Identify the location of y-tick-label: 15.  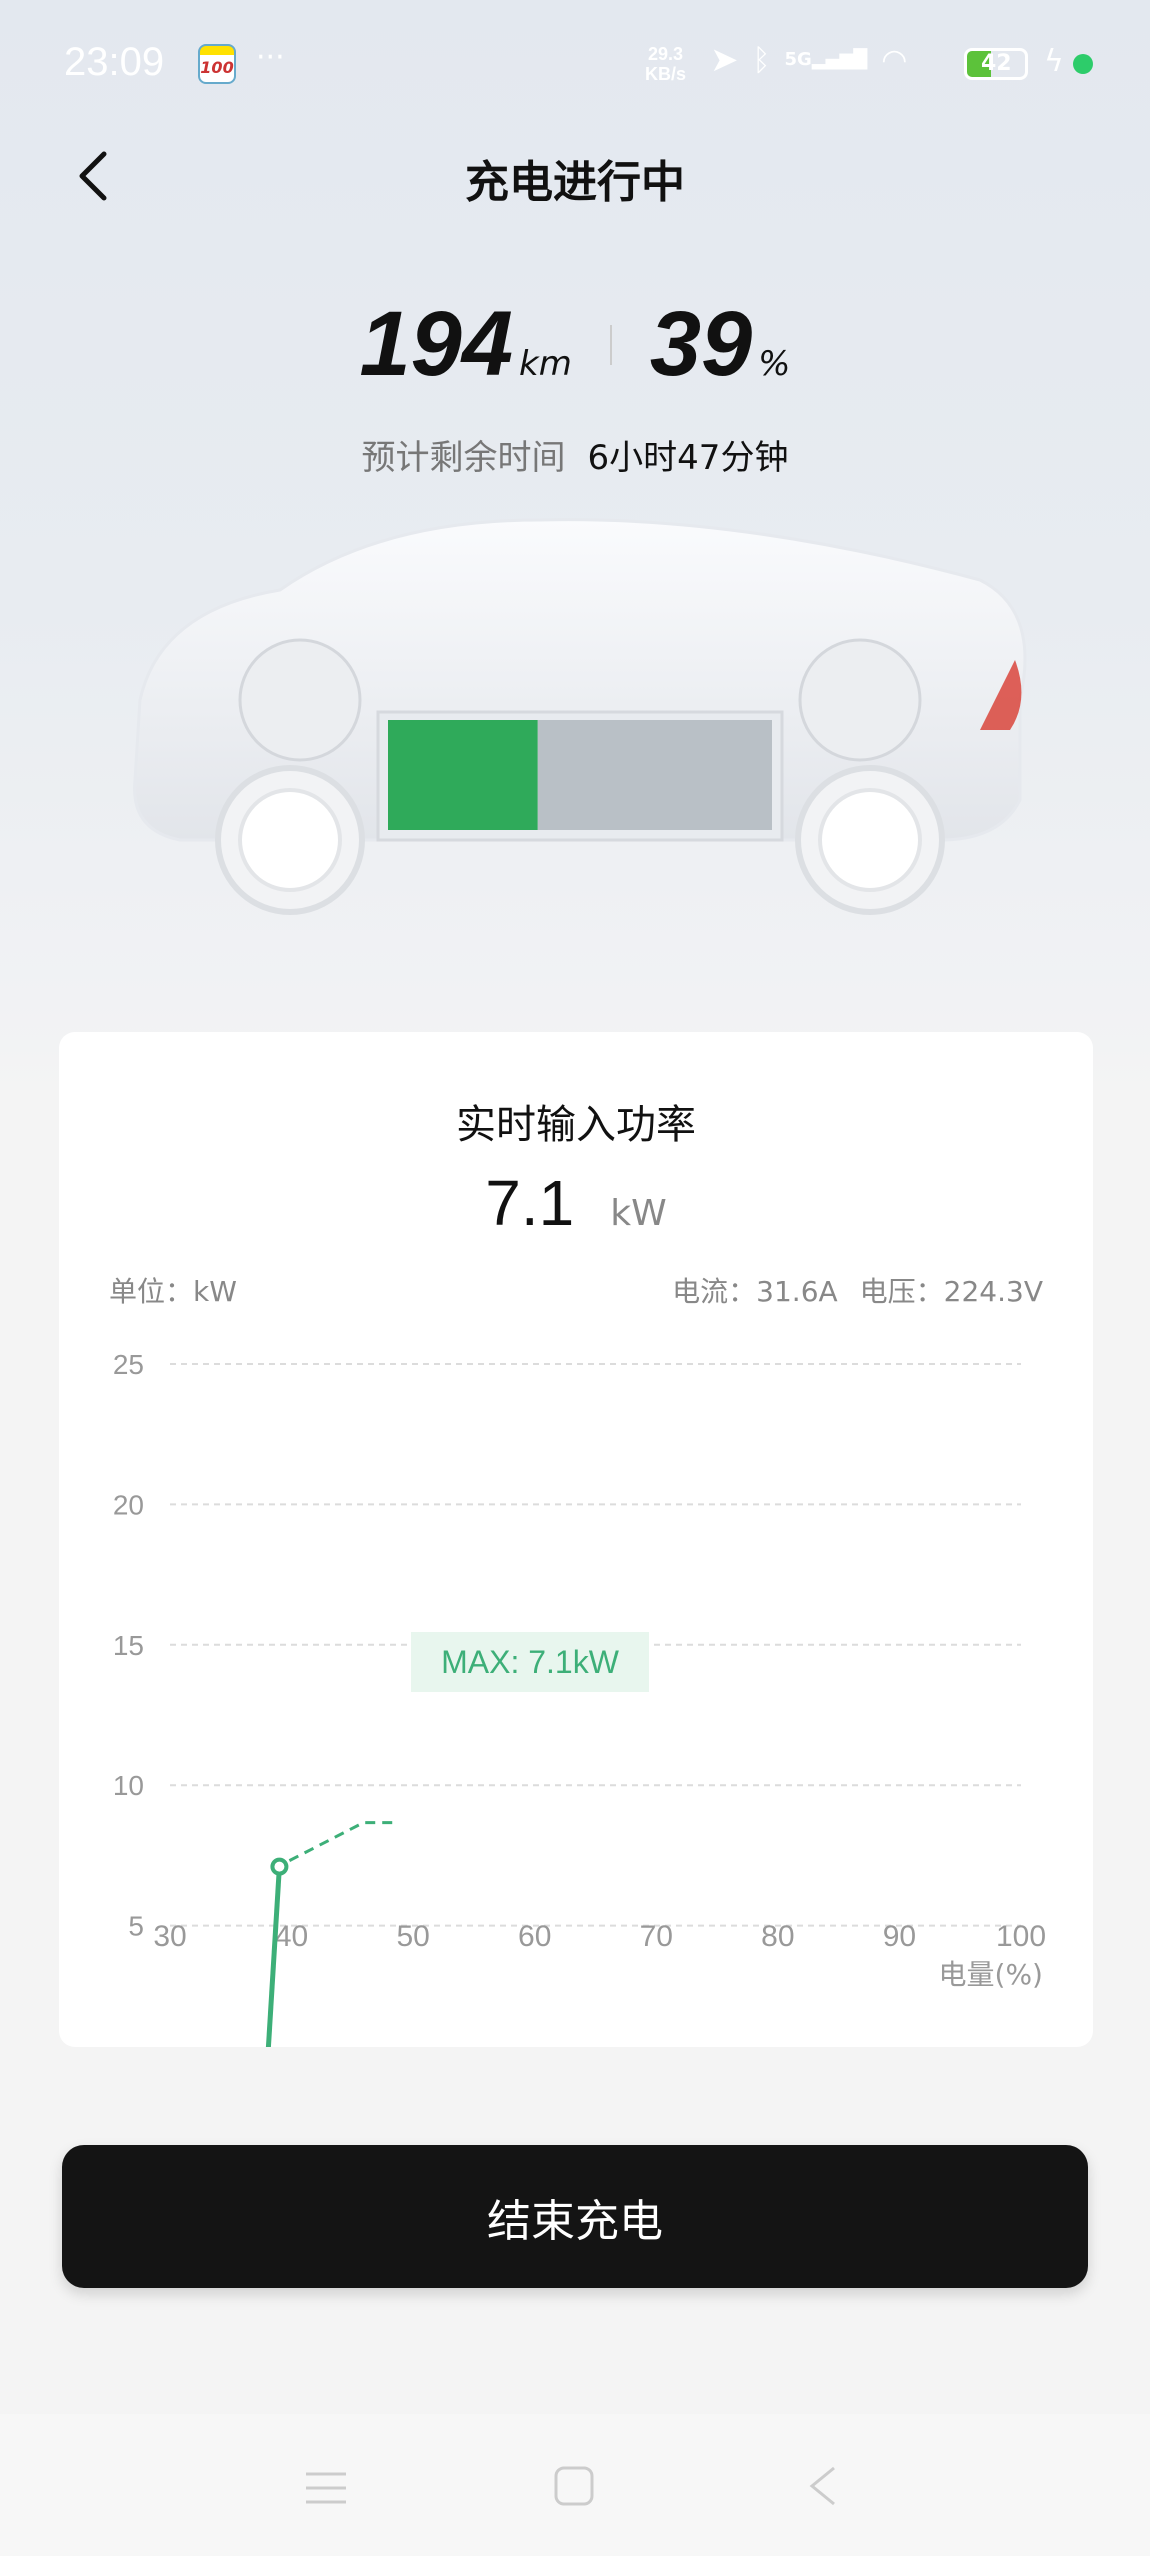
(128, 1645).